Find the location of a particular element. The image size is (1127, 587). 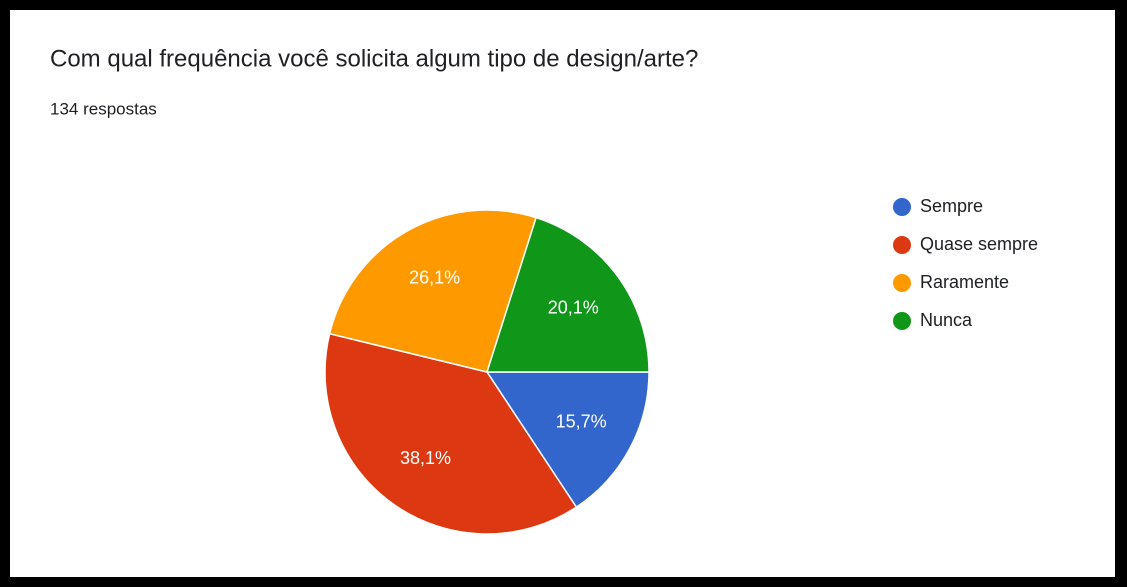

slice-label: 20,1% is located at coordinates (573, 308).